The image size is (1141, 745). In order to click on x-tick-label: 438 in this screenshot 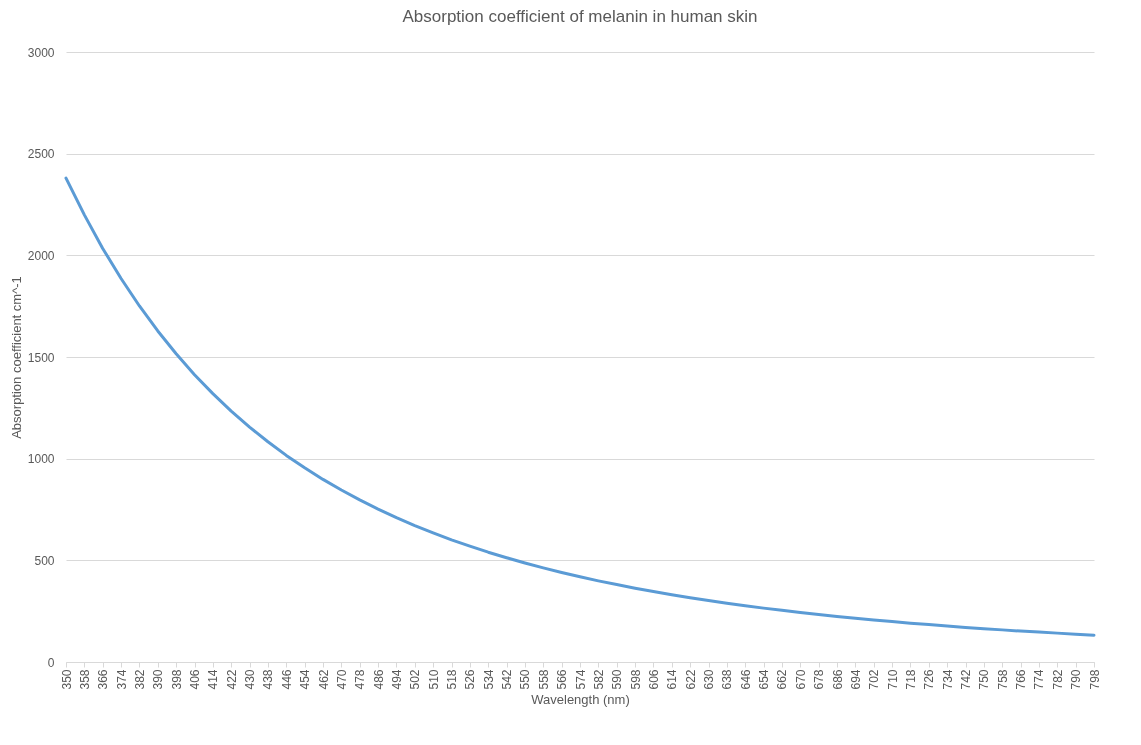, I will do `click(268, 679)`.